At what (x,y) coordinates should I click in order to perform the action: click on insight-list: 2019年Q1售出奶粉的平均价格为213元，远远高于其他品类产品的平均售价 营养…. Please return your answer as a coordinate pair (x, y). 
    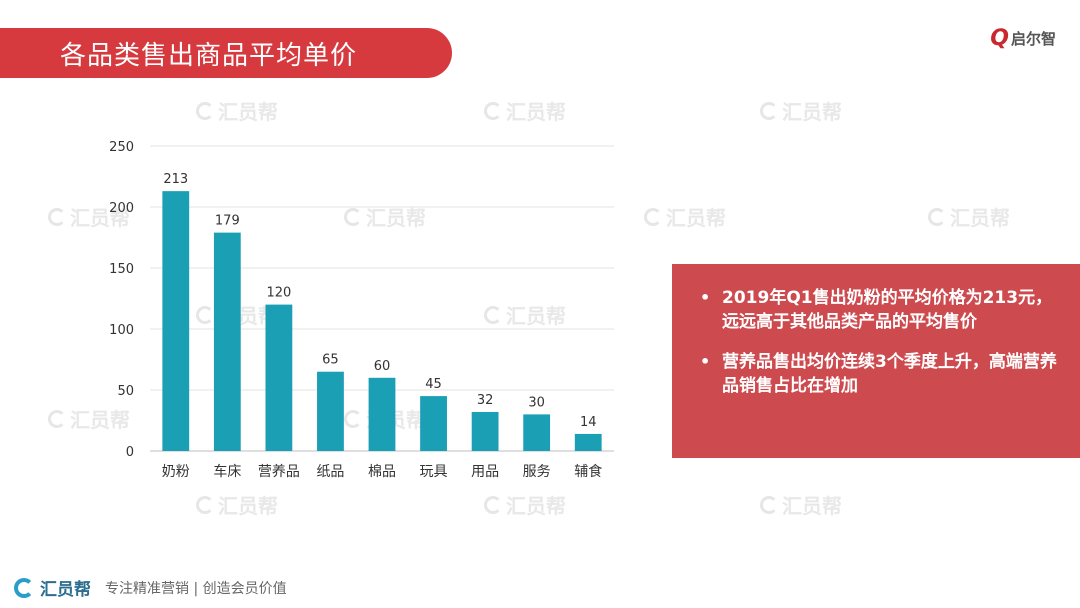
    Looking at the image, I should click on (876, 331).